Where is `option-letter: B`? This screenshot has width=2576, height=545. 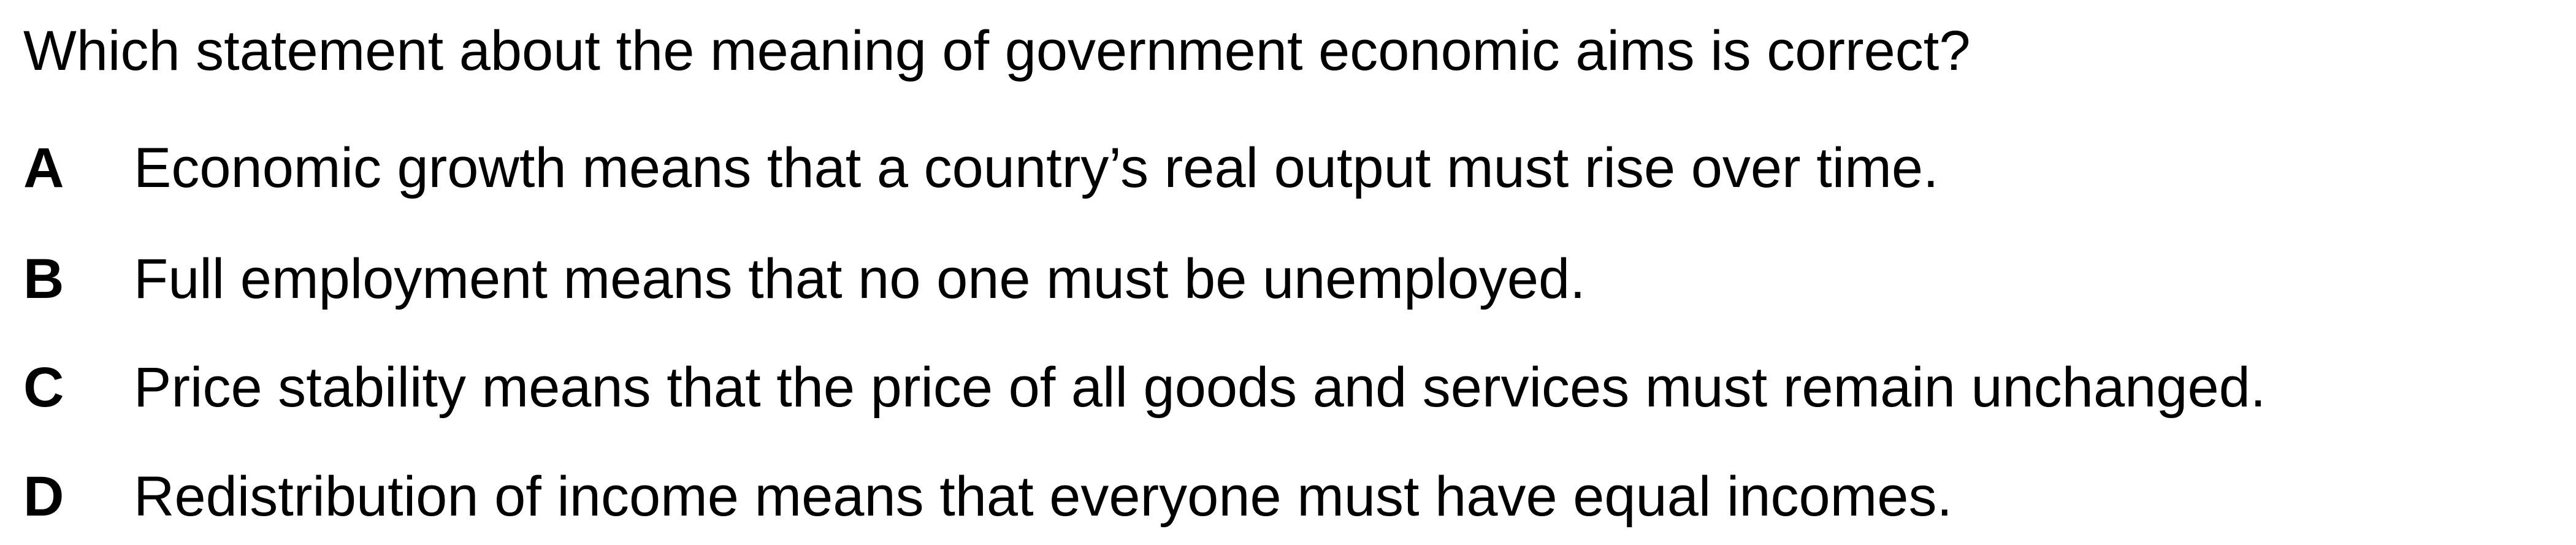
option-letter: B is located at coordinates (43, 279).